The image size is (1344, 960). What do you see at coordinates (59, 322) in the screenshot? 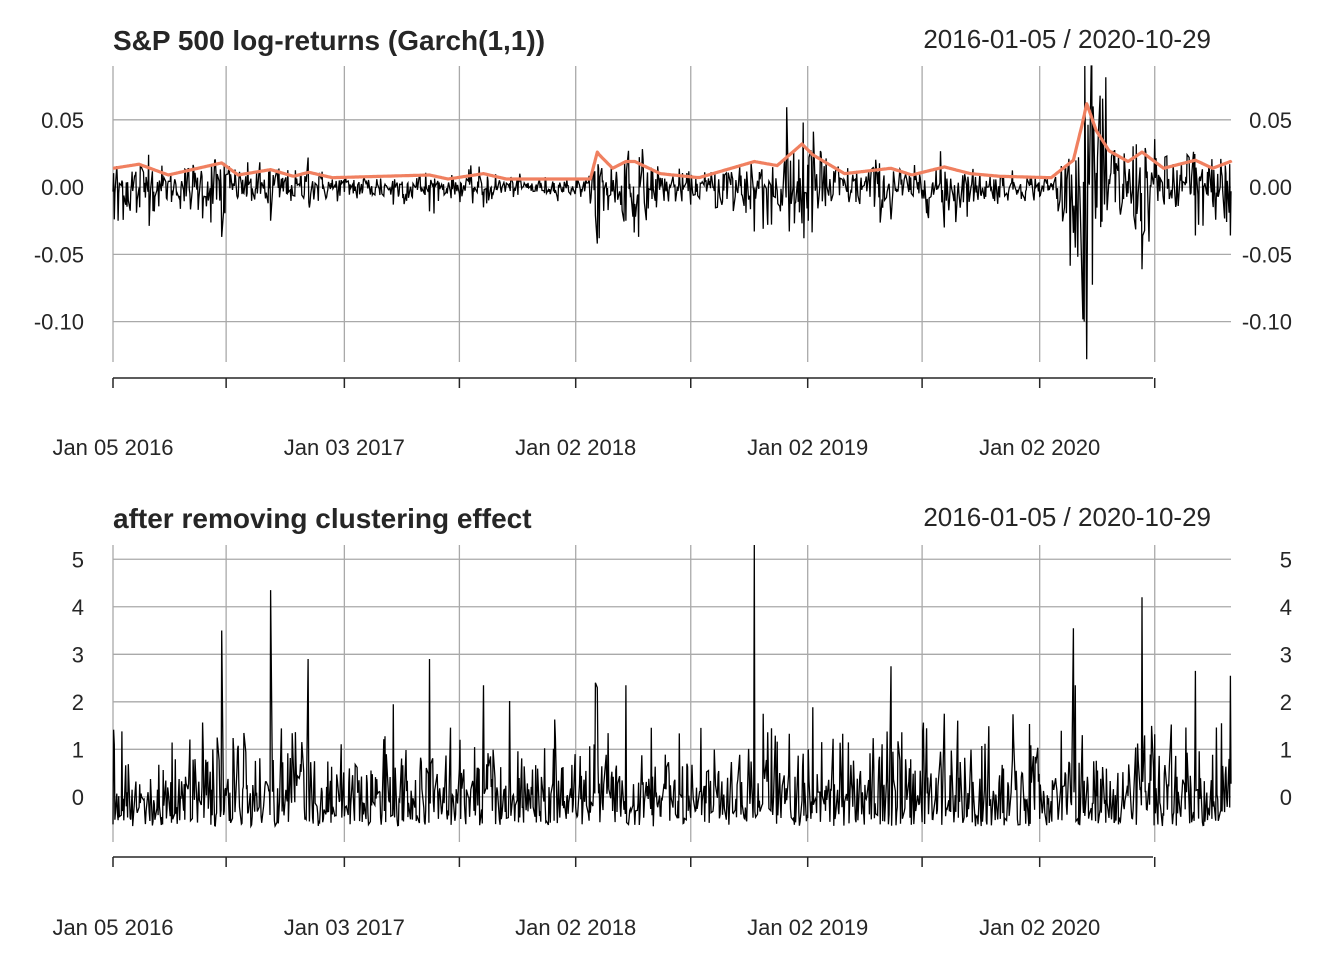
I see `y-tick-label-left: -0.10` at bounding box center [59, 322].